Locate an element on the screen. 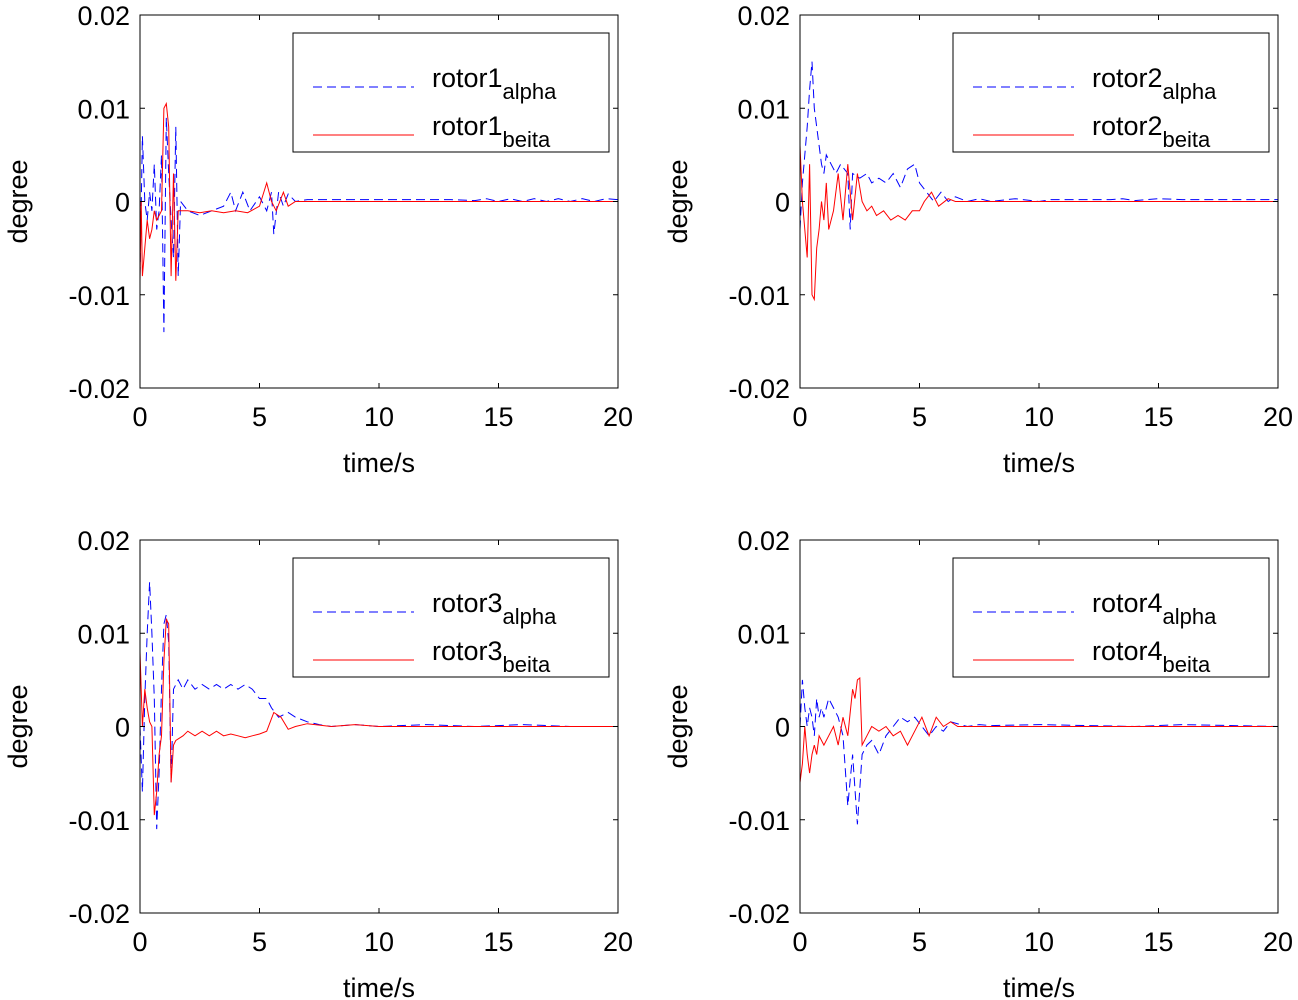  legend-label-rotor4beita: rotor4beita is located at coordinates (1151, 656).